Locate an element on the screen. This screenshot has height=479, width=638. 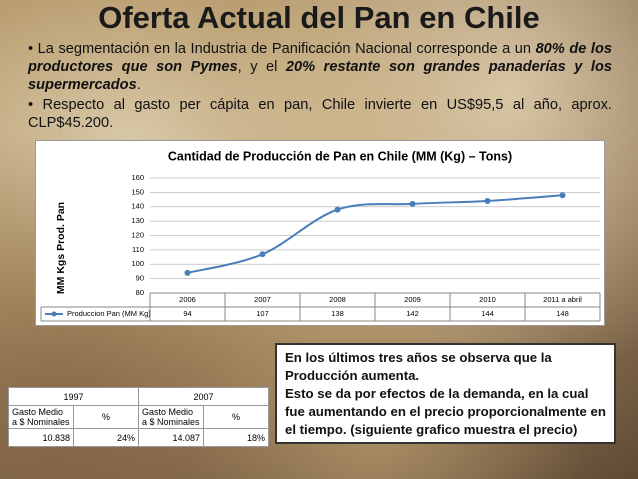
data-table-value: 107 is located at coordinates (262, 313).